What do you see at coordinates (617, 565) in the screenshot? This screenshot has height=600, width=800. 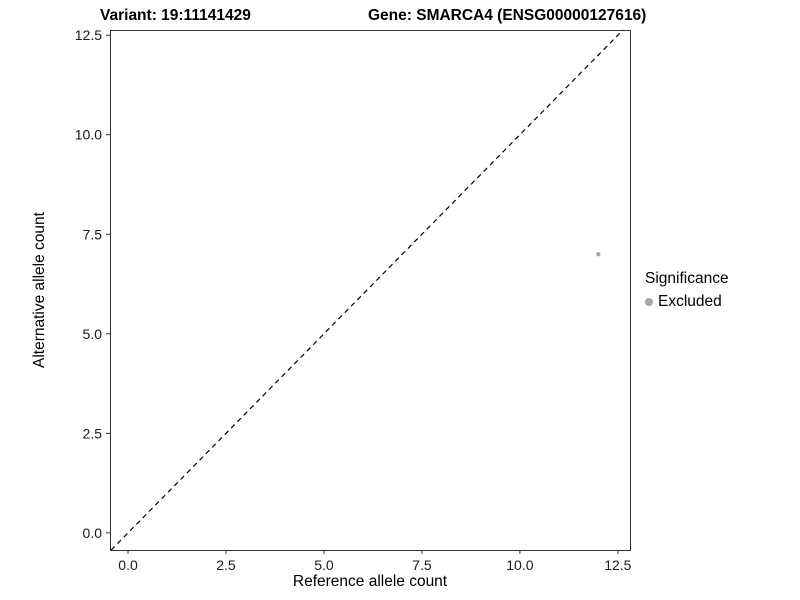 I see `x-tick-label: 12.5` at bounding box center [617, 565].